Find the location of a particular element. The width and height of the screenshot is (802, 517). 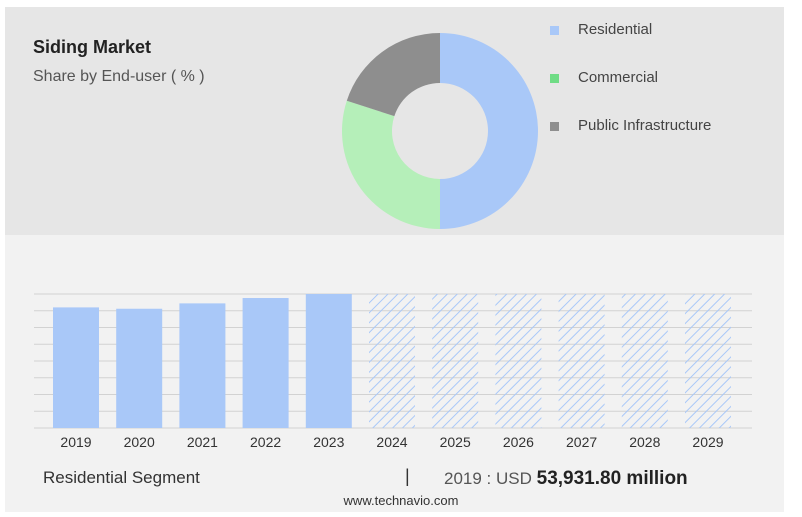

x-tick-label-2024: 2024 is located at coordinates (391, 442).